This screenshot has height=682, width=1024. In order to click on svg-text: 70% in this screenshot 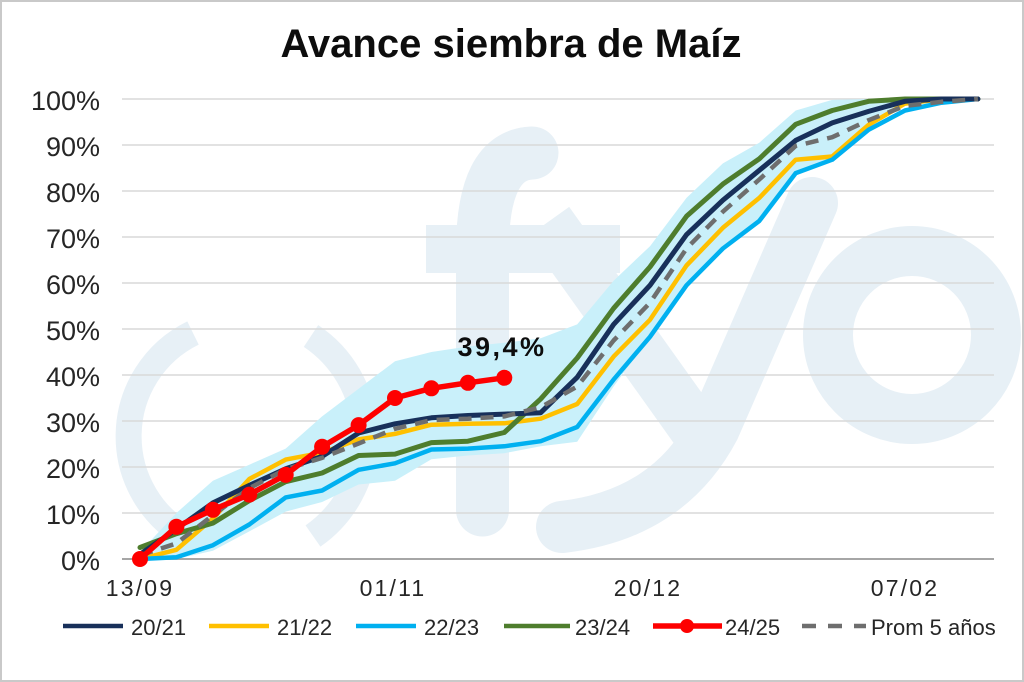, I will do `click(73, 239)`.